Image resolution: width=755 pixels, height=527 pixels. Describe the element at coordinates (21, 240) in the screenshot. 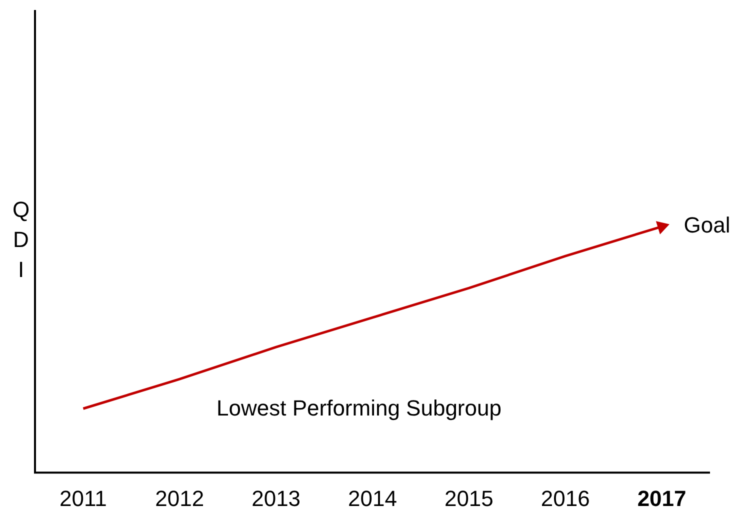

I see `y-axis-title: QDI` at that location.